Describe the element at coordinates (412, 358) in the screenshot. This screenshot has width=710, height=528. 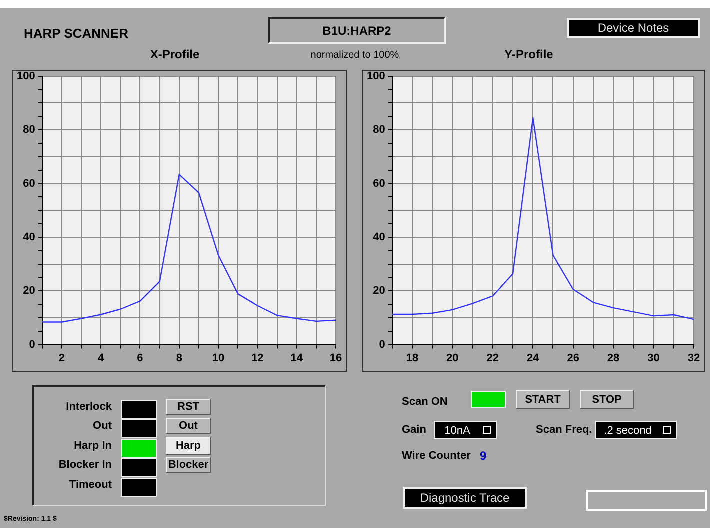
I see `x-tick-label: 18` at that location.